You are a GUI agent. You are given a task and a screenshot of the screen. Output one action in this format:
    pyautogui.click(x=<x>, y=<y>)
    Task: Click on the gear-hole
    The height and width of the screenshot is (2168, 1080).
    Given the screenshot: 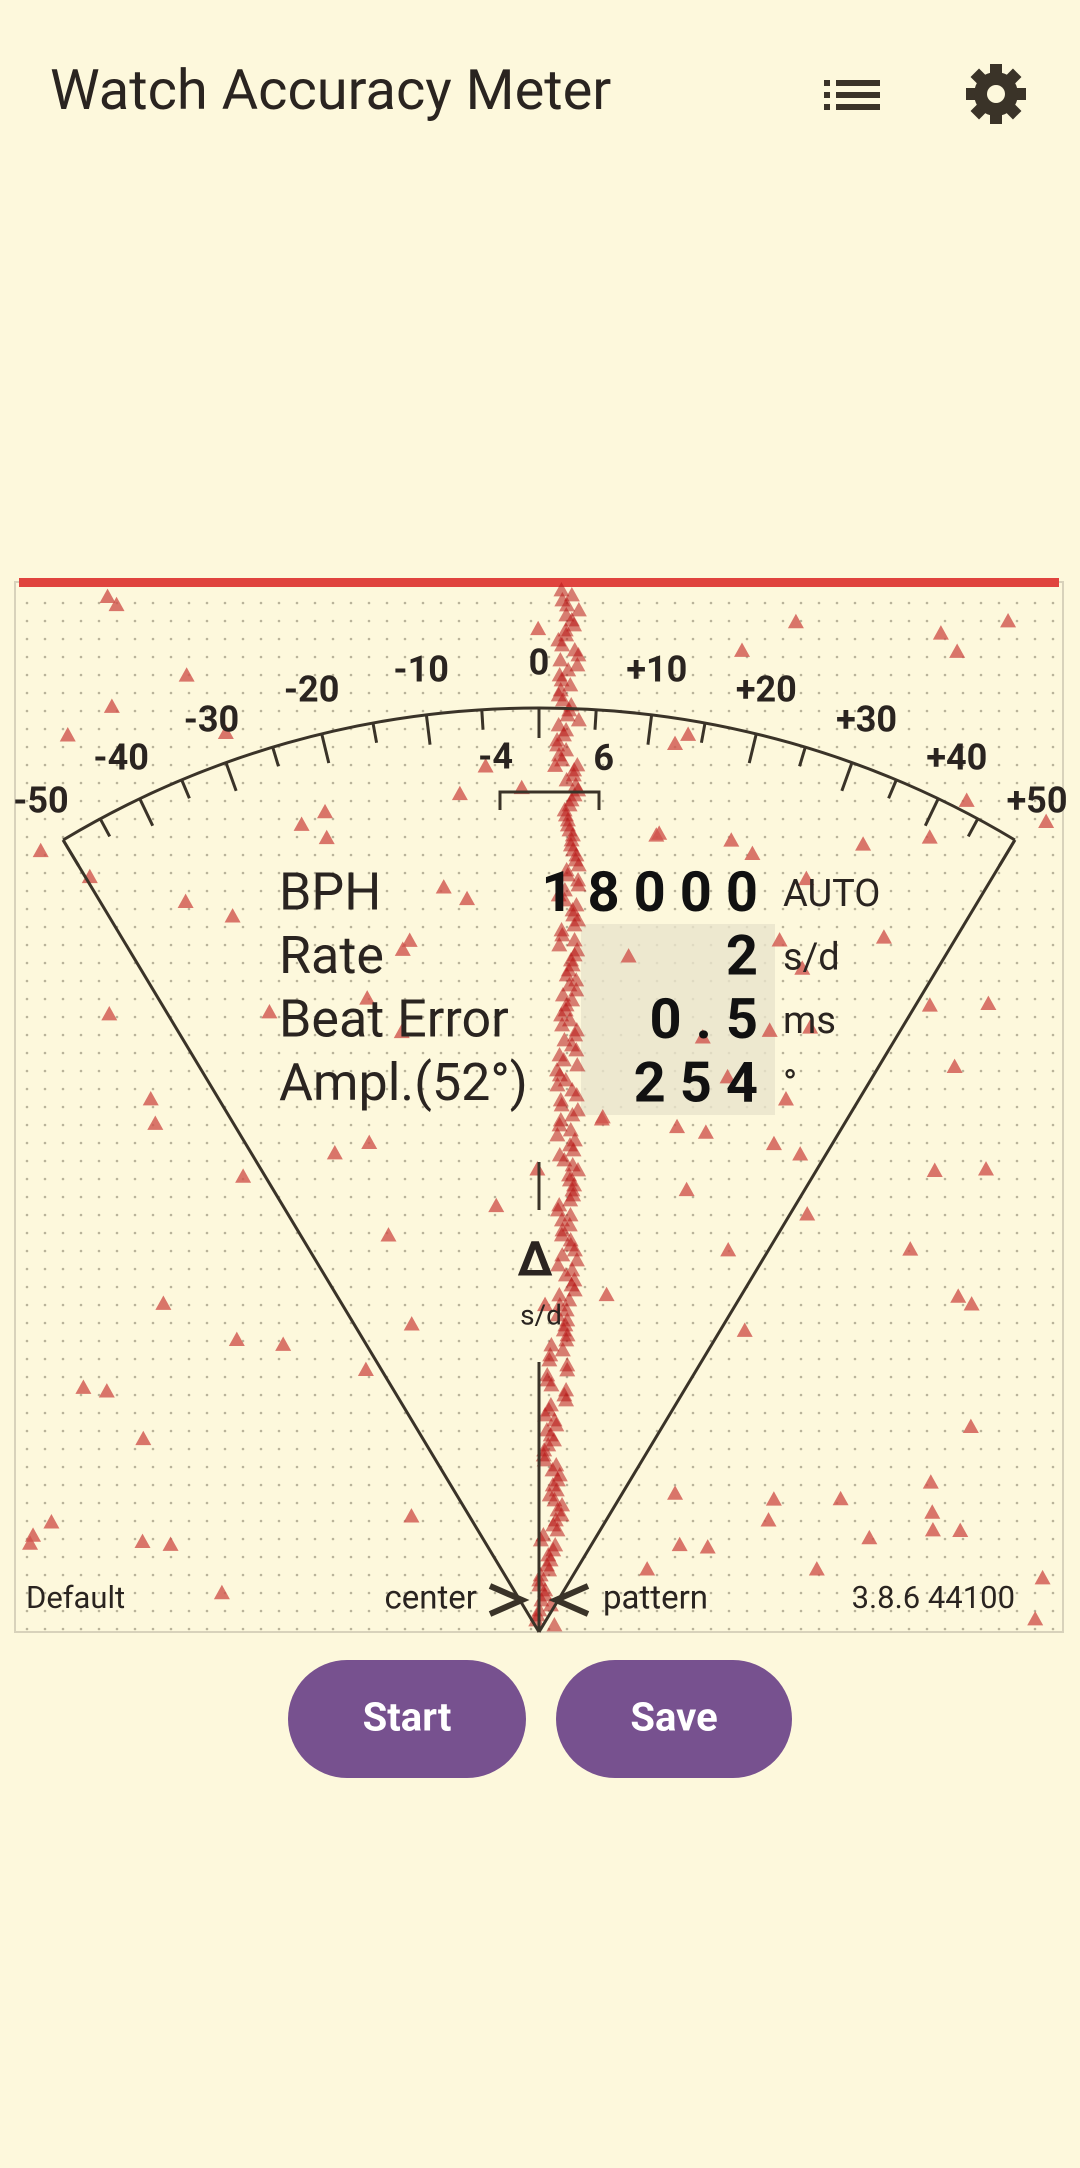 What is the action you would take?
    pyautogui.click(x=996, y=94)
    